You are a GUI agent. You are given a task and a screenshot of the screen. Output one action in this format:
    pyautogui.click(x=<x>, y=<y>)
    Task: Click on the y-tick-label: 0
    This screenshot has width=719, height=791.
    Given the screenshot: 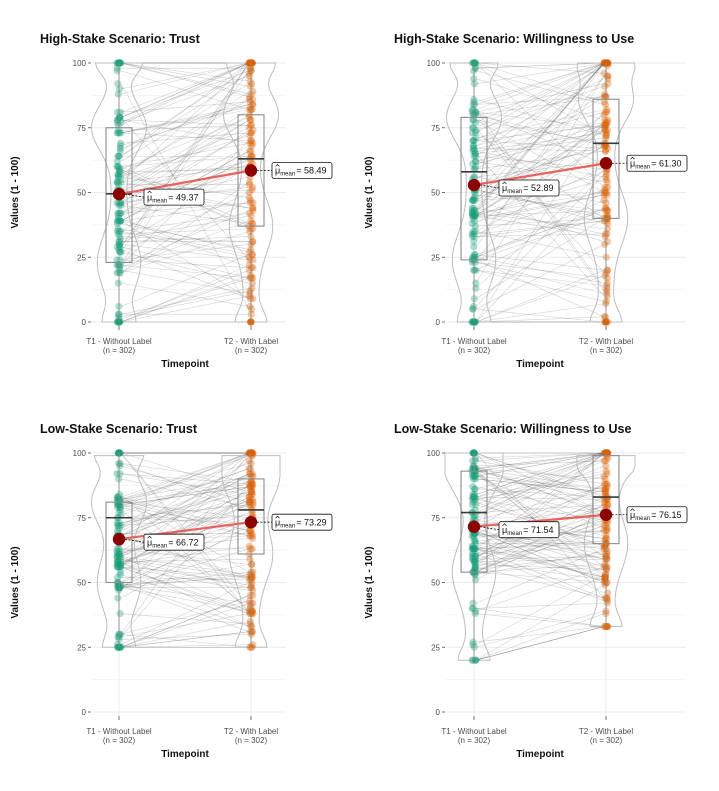 What is the action you would take?
    pyautogui.click(x=438, y=322)
    